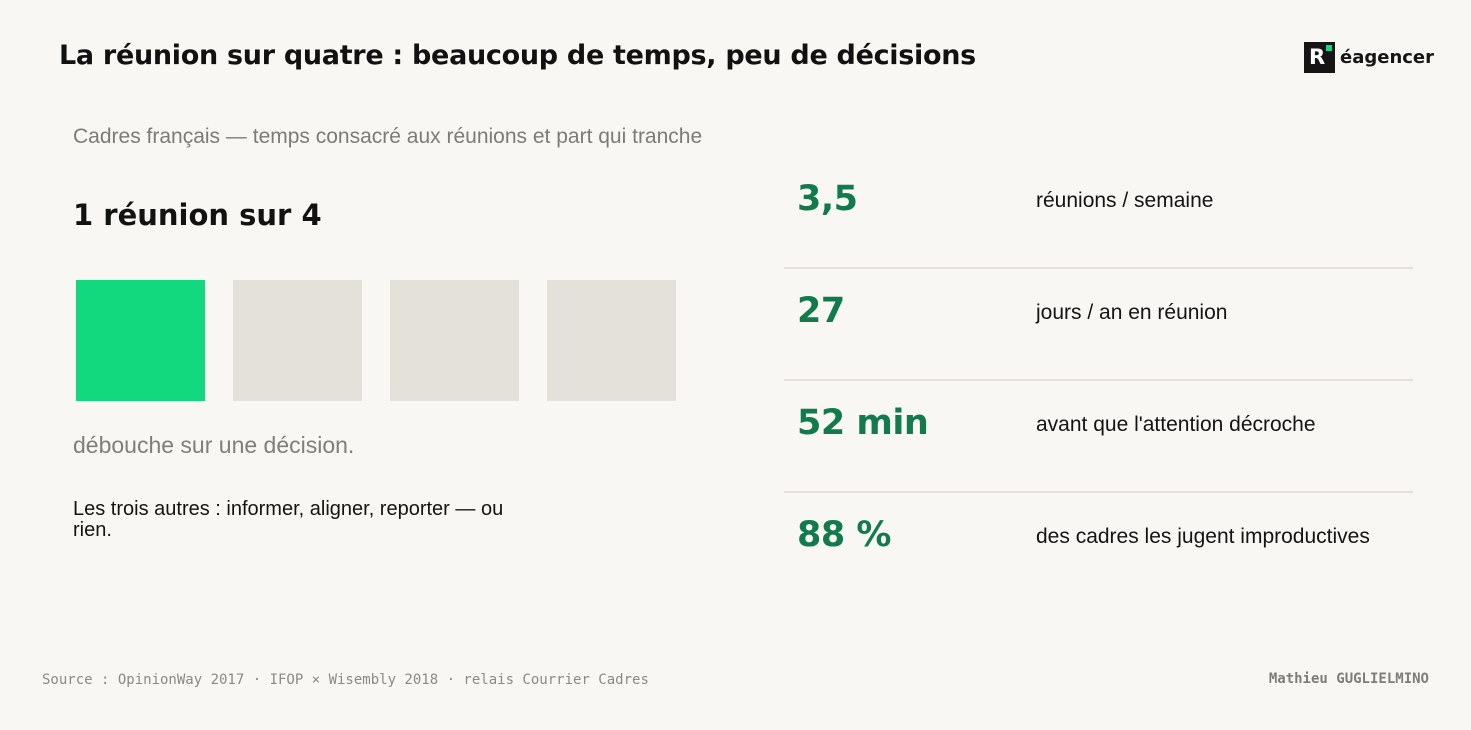  Describe the element at coordinates (863, 423) in the screenshot. I see `stat-value: 52 min` at that location.